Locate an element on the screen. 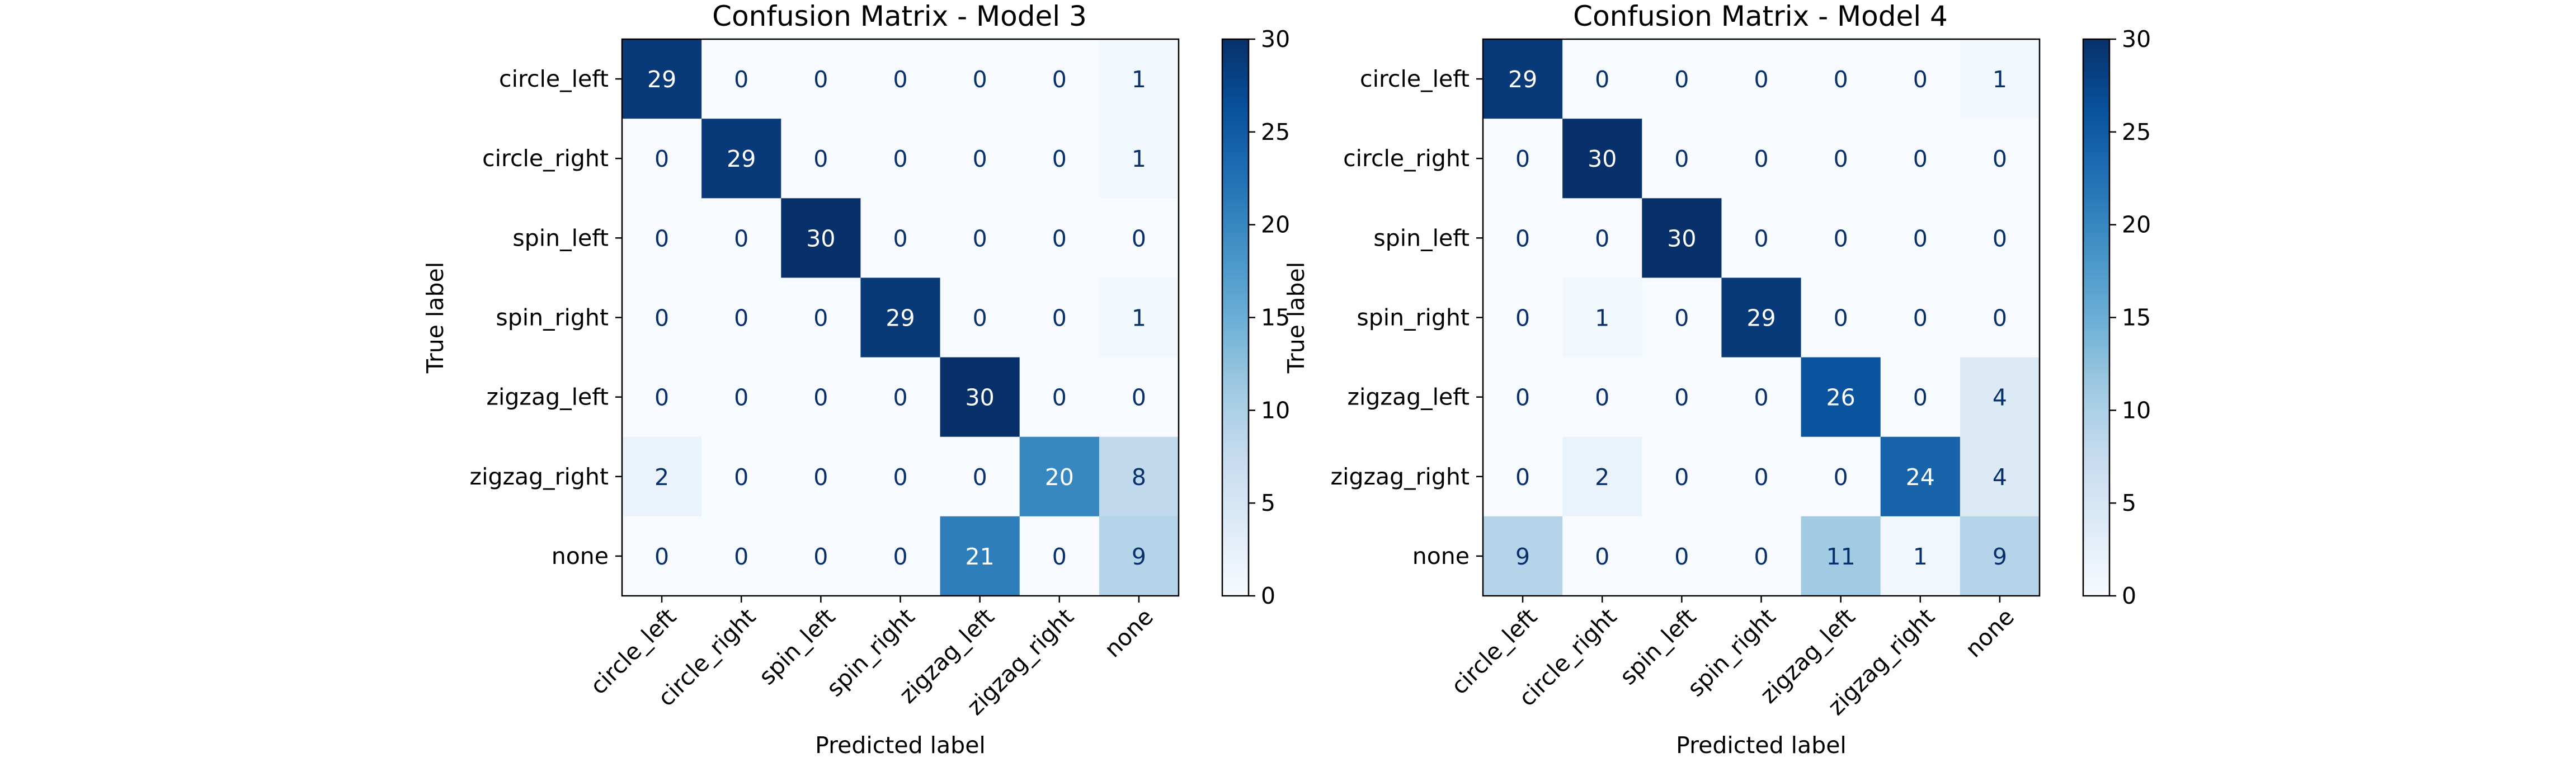 The image size is (2576, 762). cell-value-label: 26 is located at coordinates (1841, 397).